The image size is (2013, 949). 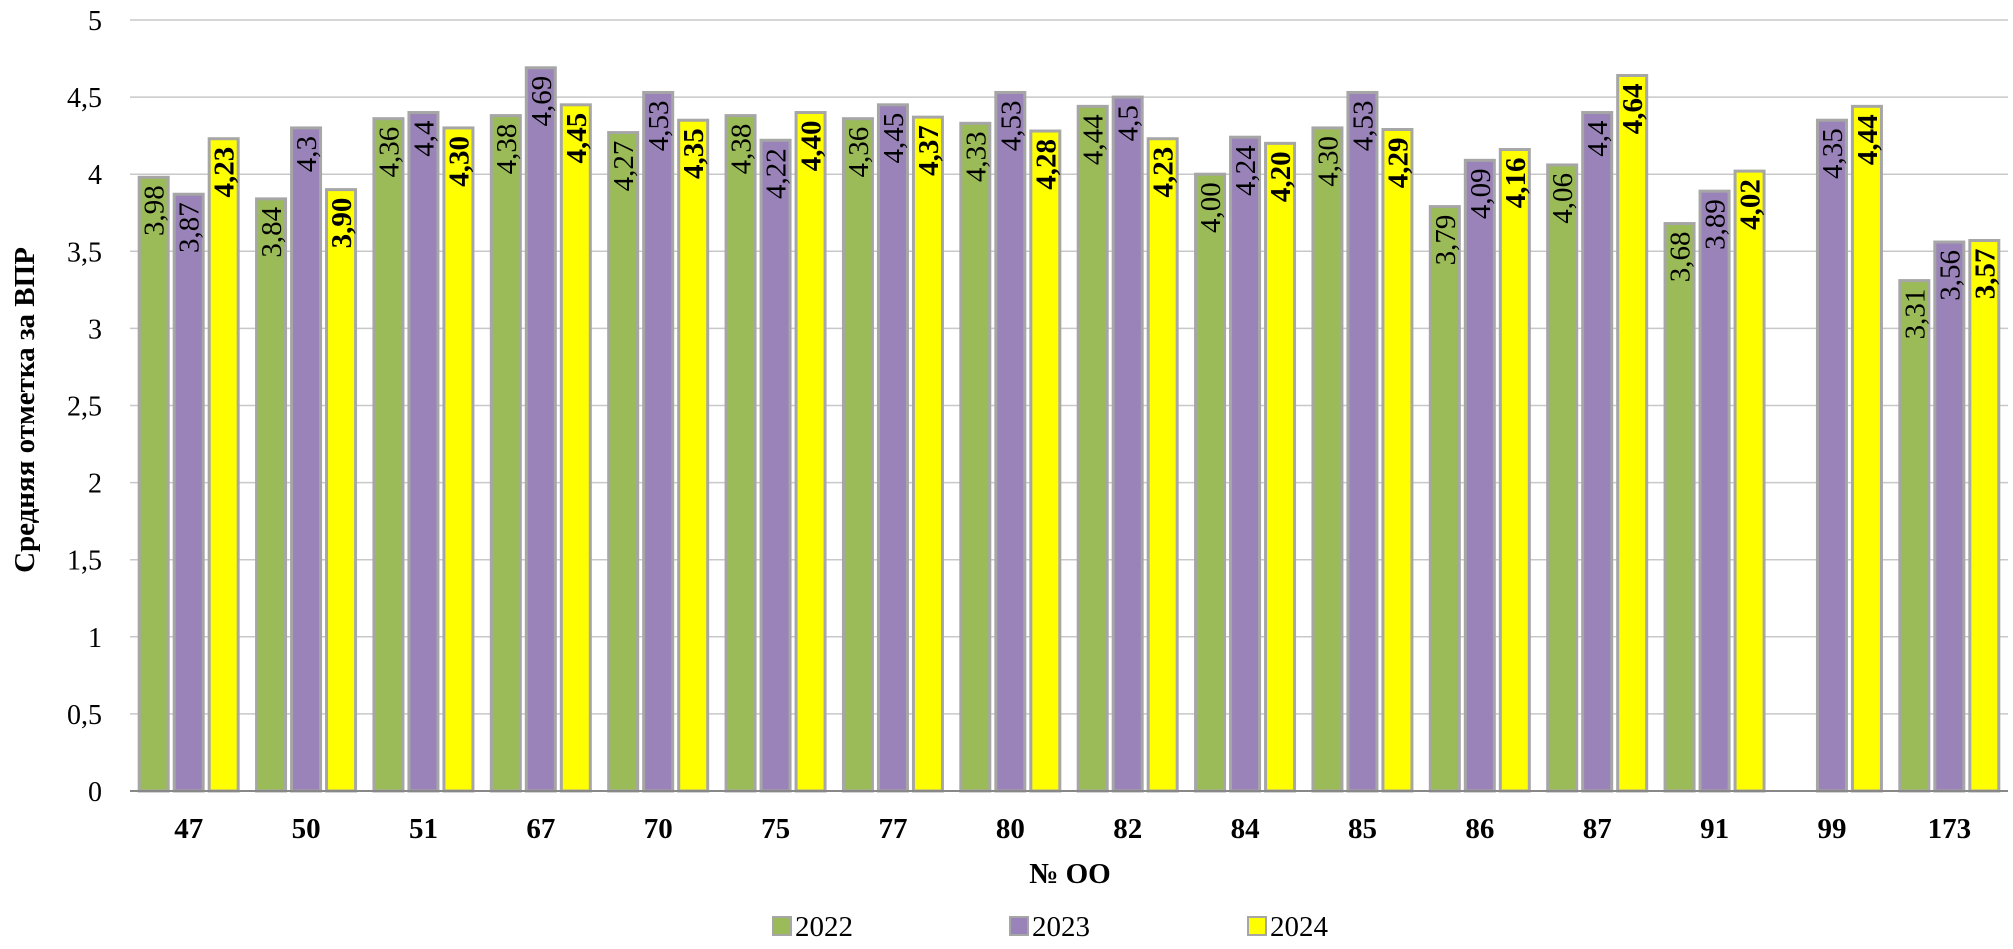 I want to click on bar-label-2022-87: 4,06, so click(x=1563, y=198).